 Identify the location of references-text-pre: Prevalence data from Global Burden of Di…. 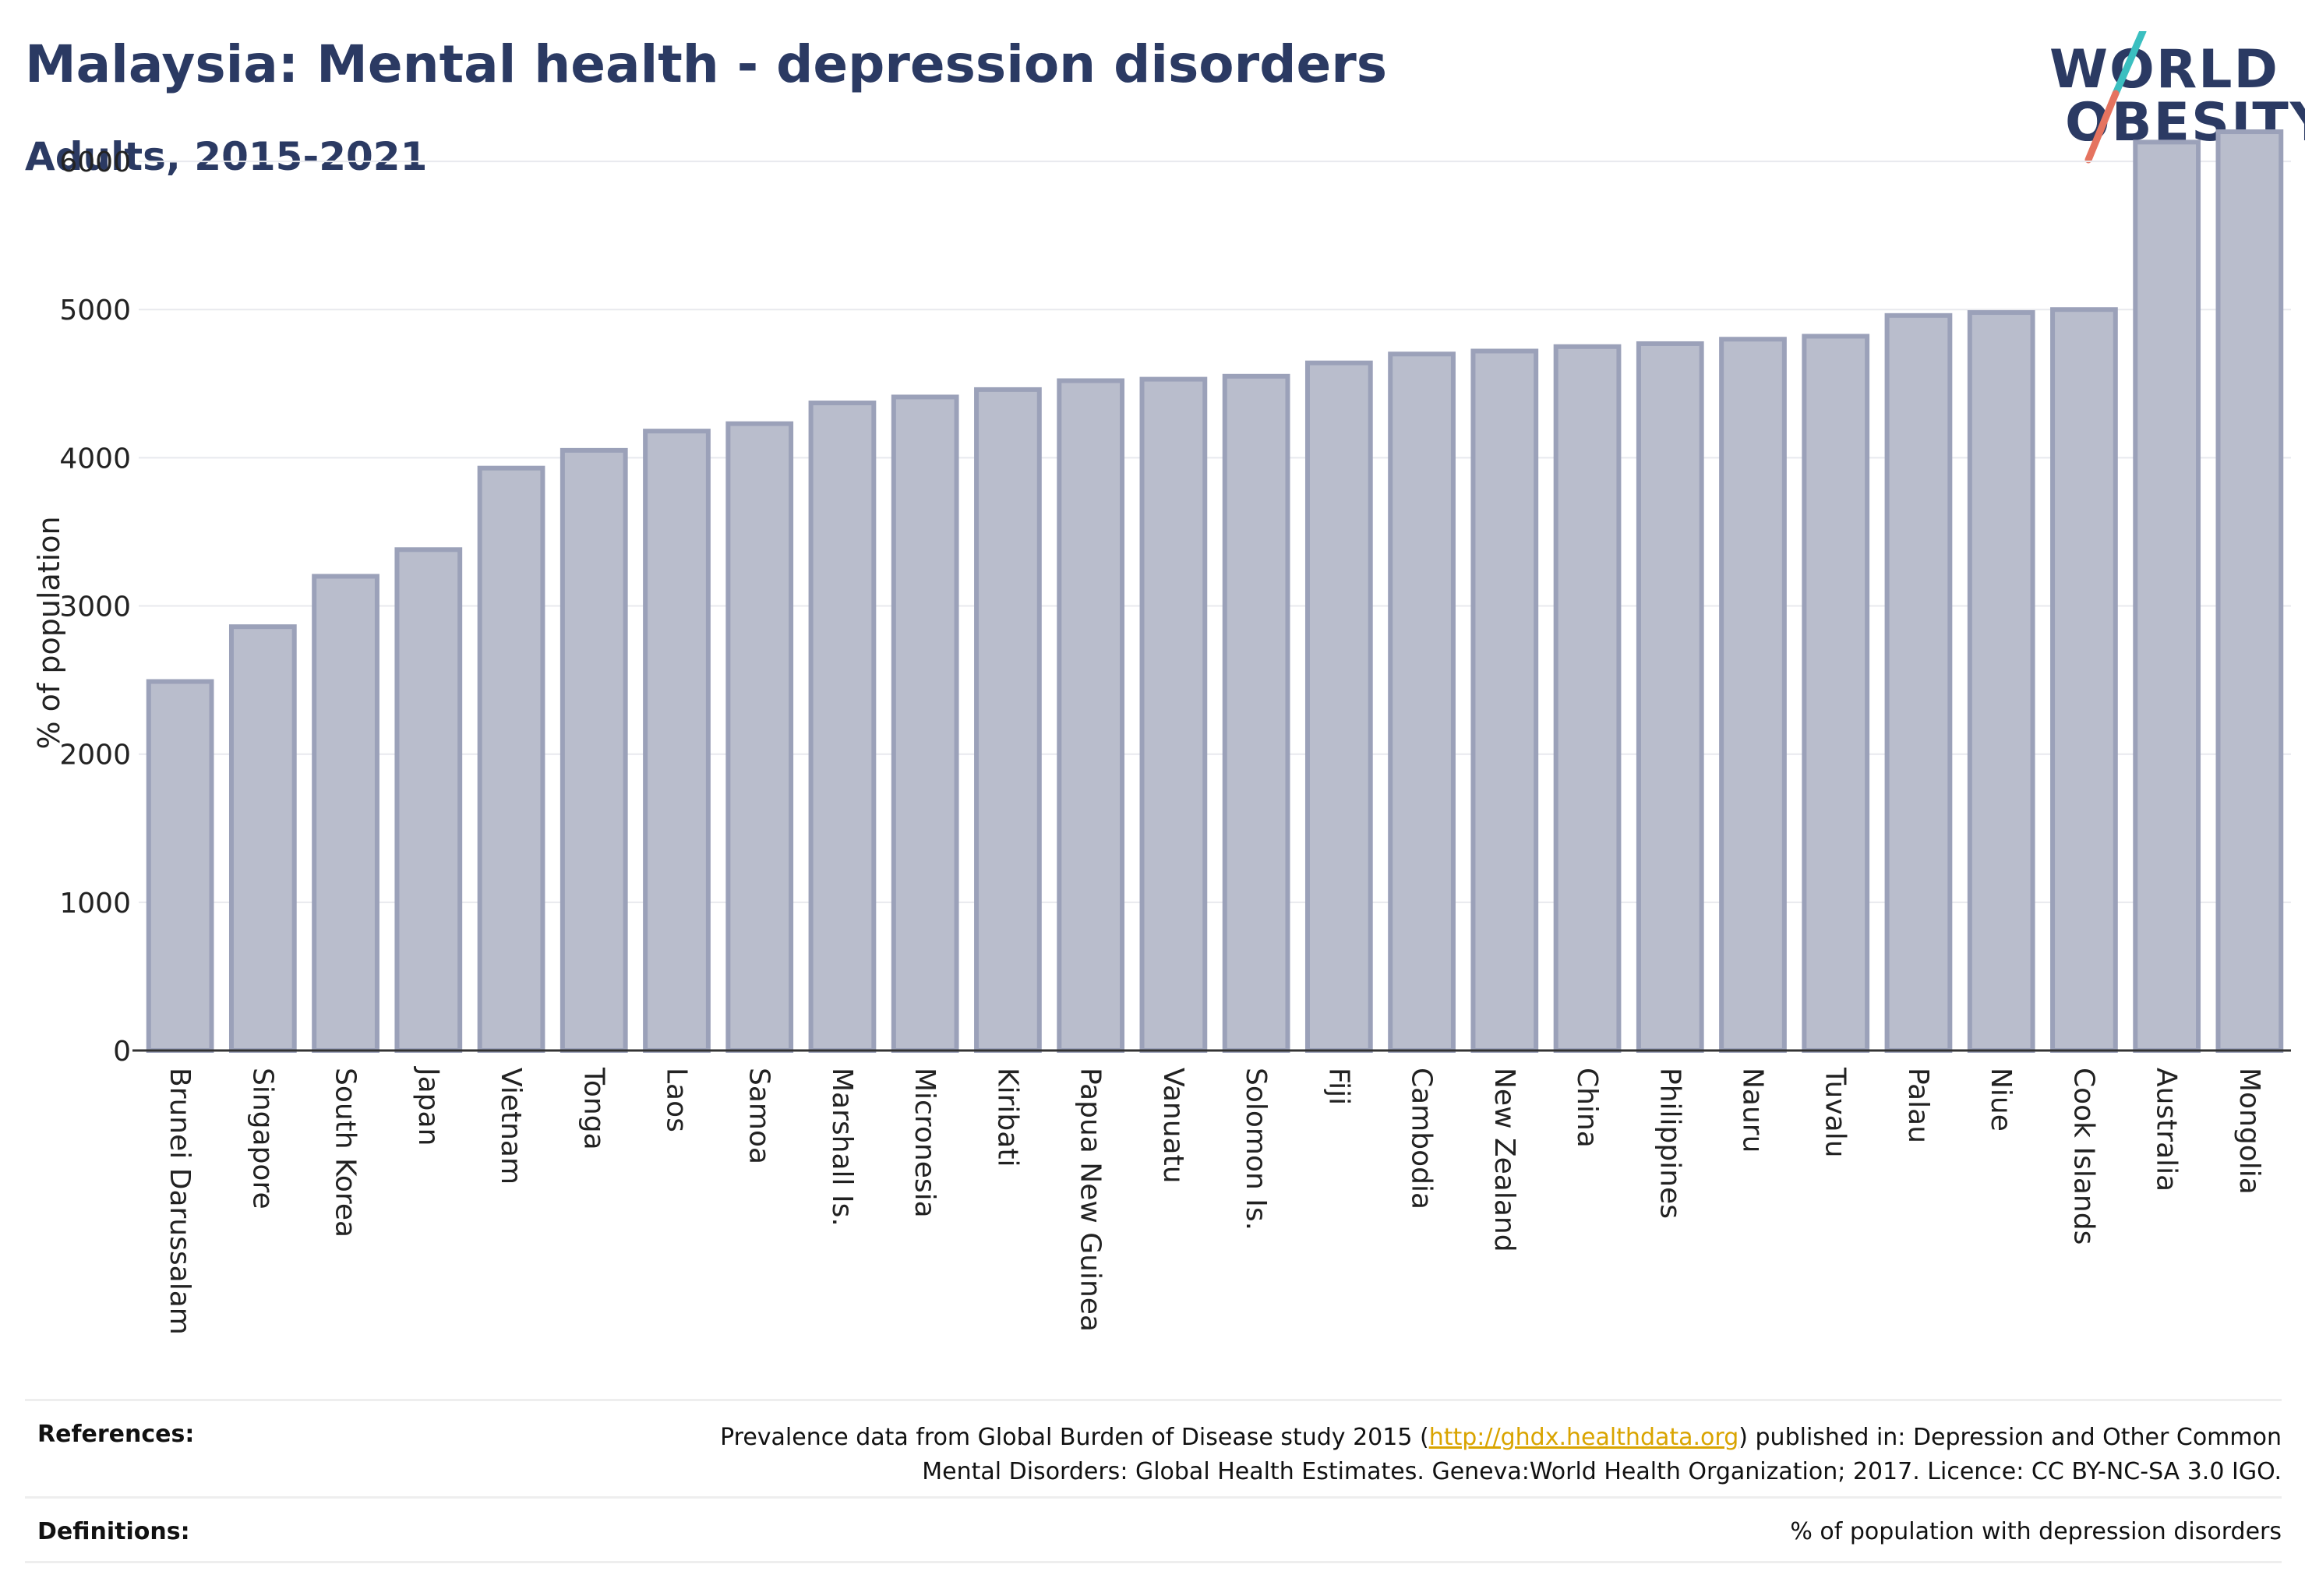
(1074, 1437).